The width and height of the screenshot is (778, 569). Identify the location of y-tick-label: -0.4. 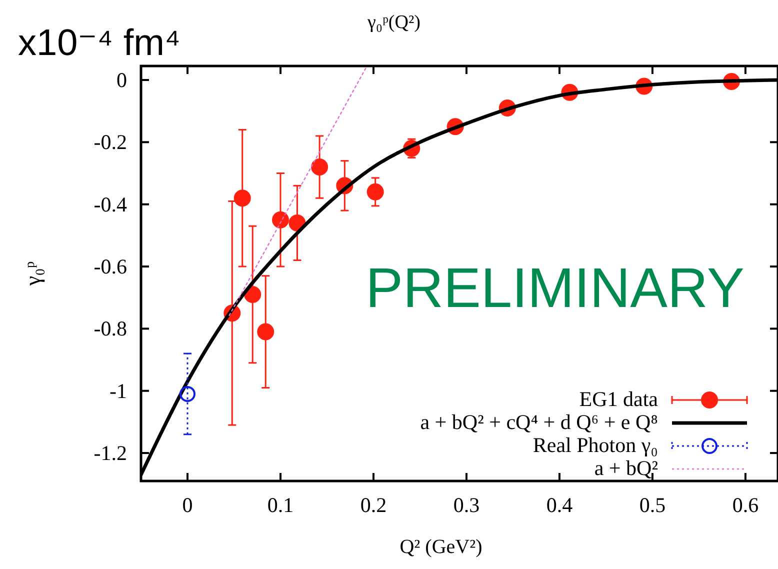
(111, 204).